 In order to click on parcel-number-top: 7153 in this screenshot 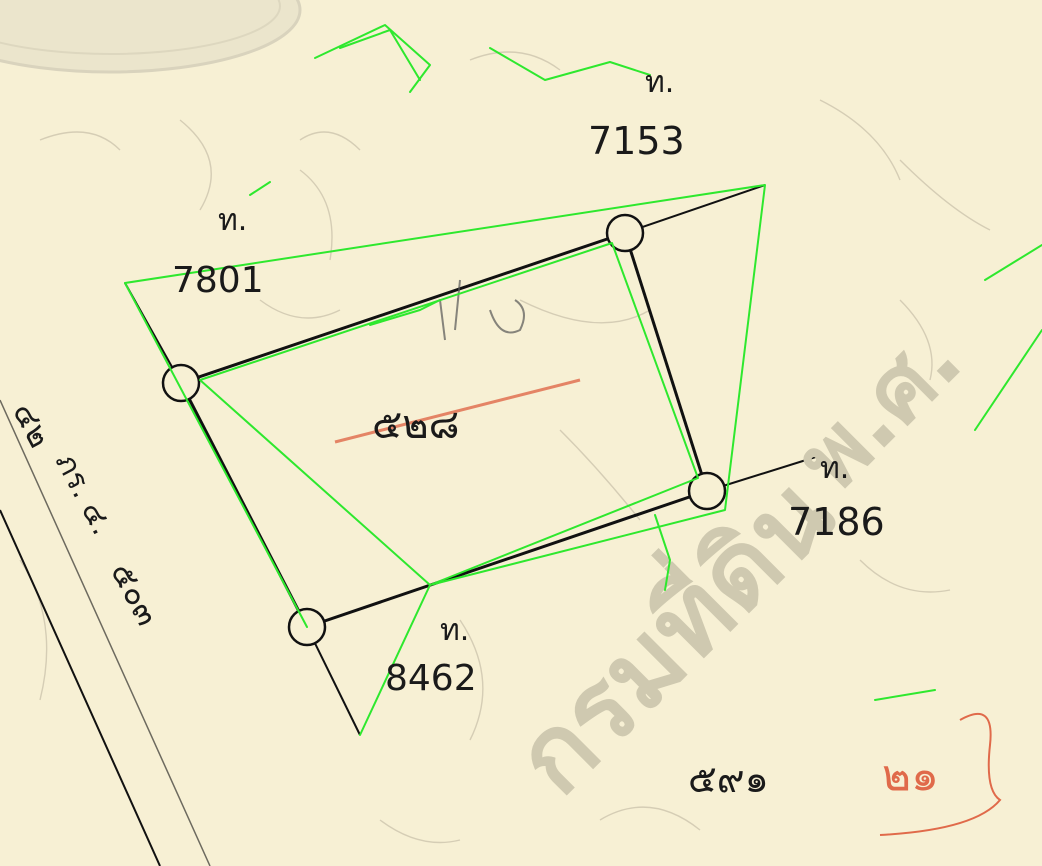, I will do `click(636, 141)`.